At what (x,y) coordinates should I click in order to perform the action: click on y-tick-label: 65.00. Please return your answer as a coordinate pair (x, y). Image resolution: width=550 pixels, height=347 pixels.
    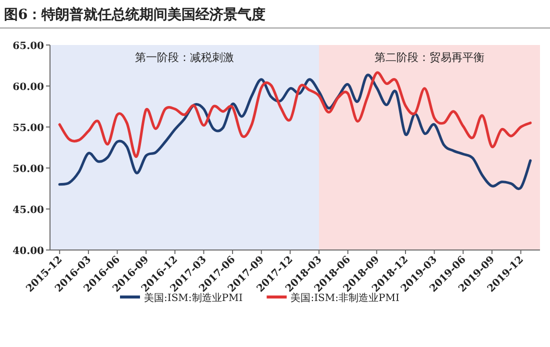
    Looking at the image, I should click on (28, 46).